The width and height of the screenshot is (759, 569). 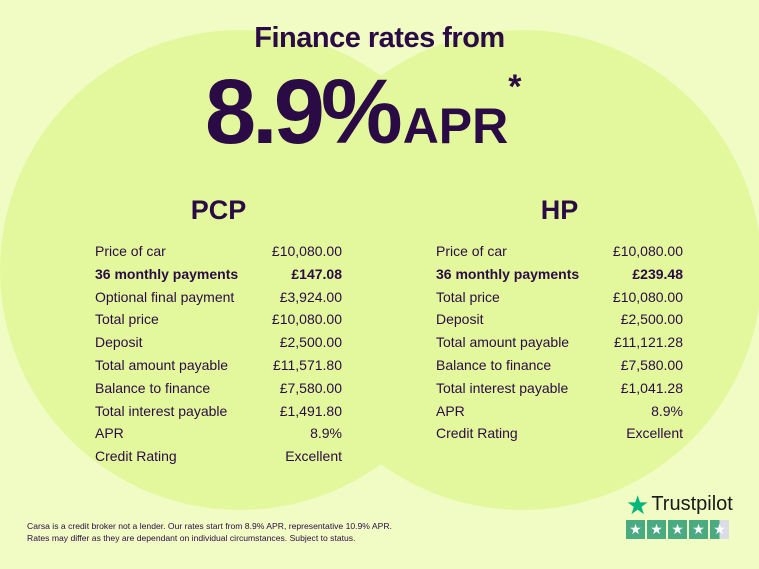 I want to click on table-row: Total amount payable £11,121.28, so click(x=559, y=342).